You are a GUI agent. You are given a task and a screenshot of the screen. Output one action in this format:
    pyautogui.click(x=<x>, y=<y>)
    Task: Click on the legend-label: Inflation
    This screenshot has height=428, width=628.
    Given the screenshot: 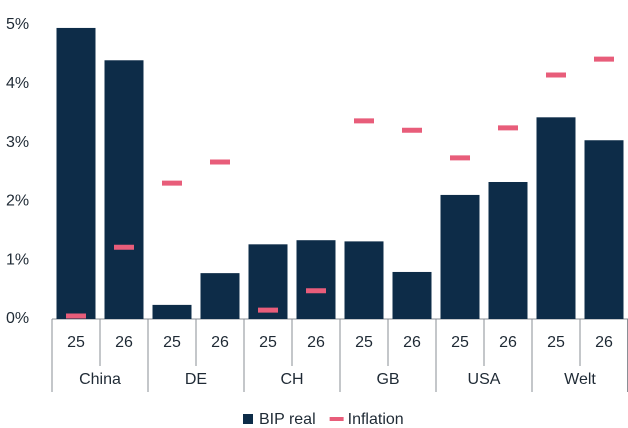 What is the action you would take?
    pyautogui.click(x=376, y=419)
    